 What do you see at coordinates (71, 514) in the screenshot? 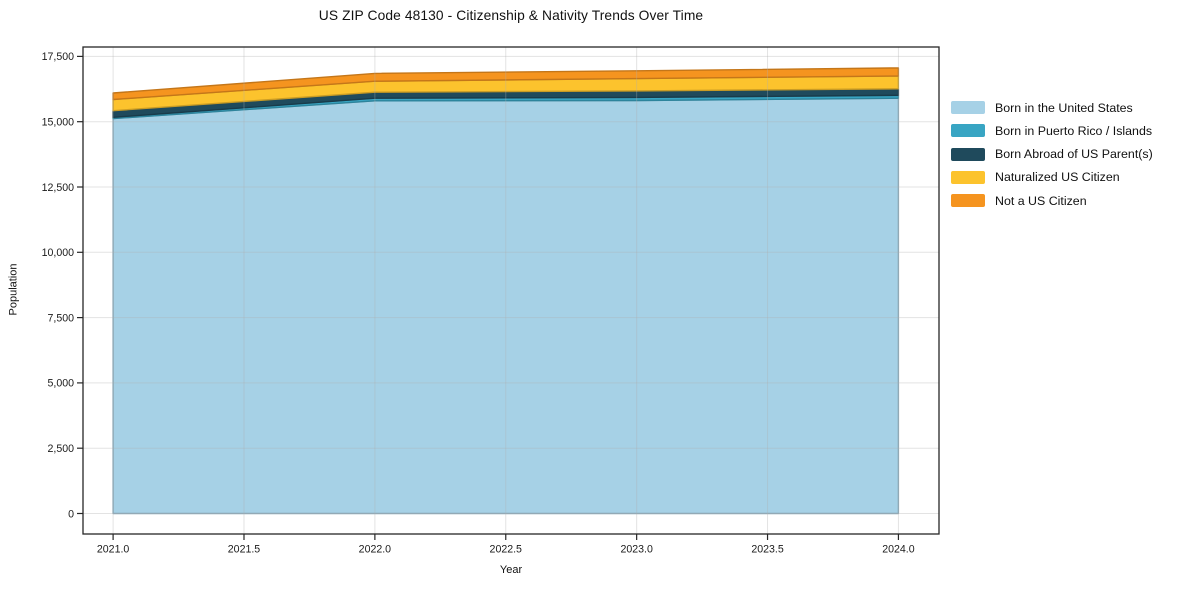
I see `y-tick-label: 0` at bounding box center [71, 514].